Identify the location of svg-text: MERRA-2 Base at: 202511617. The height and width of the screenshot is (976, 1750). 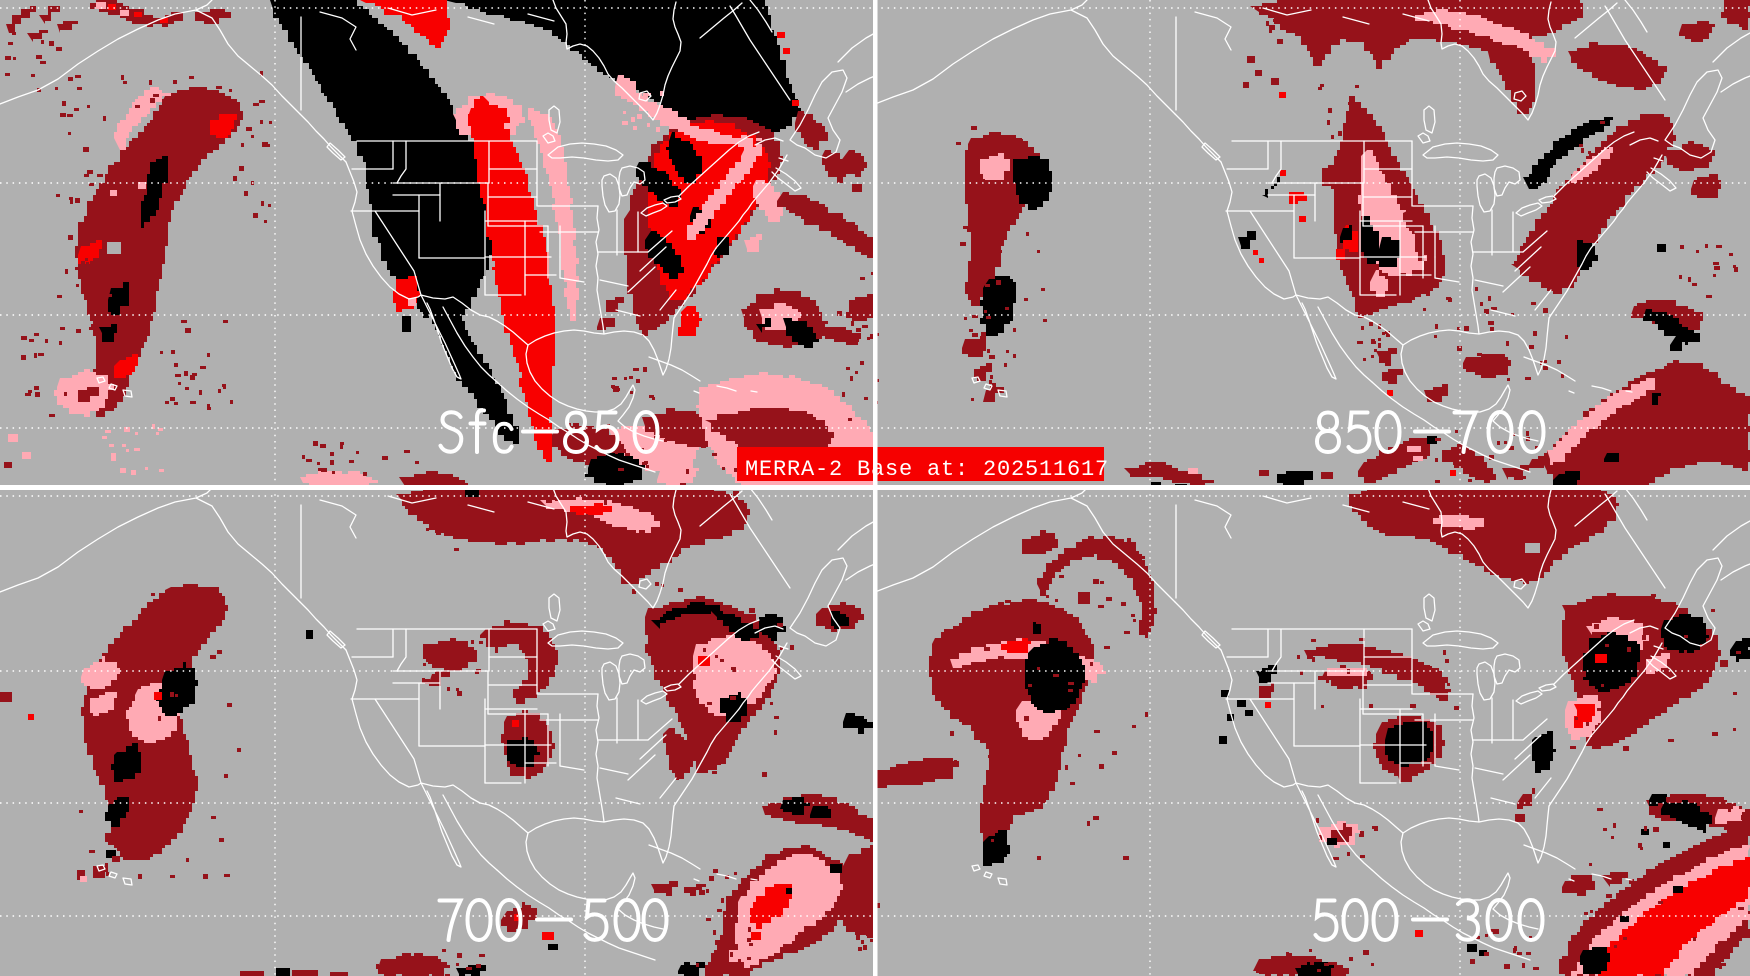
(927, 469).